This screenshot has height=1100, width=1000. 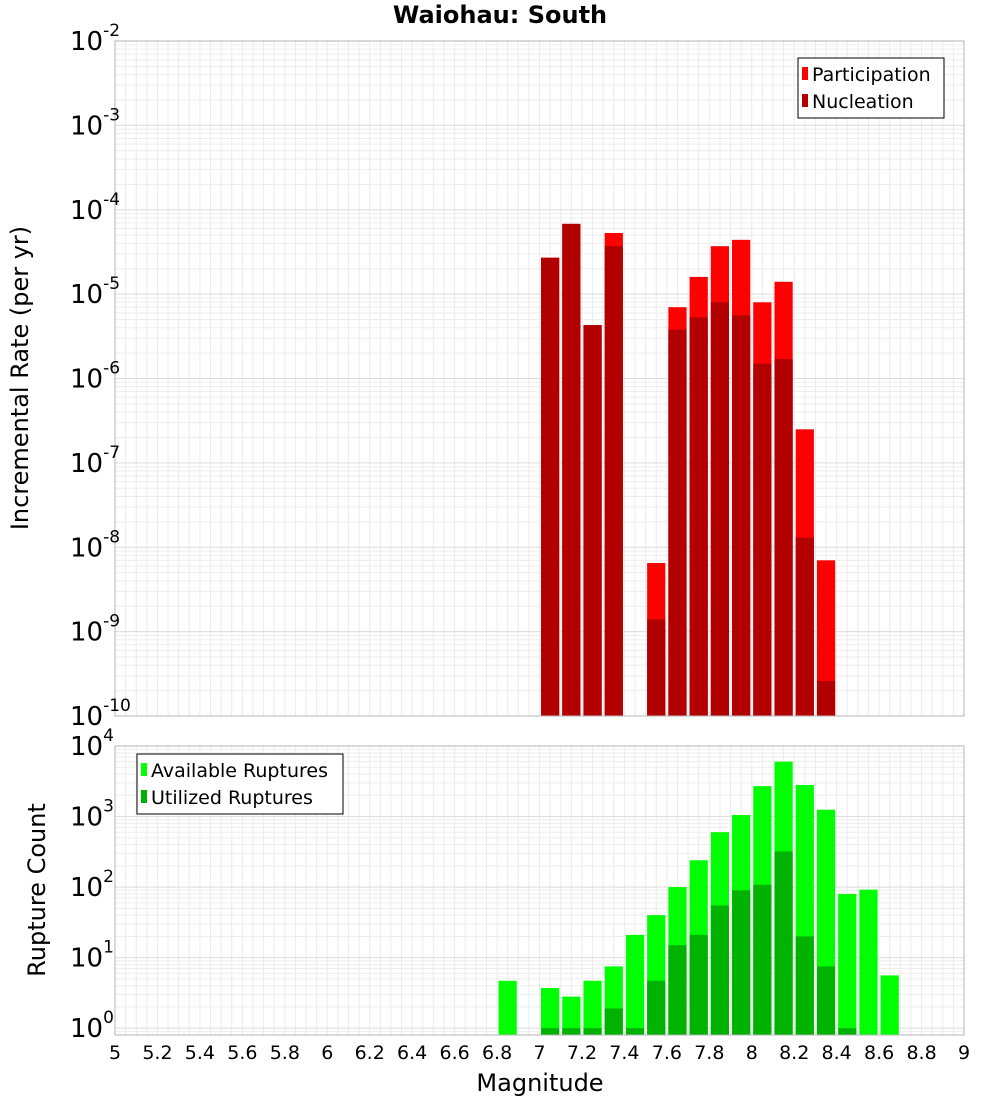 I want to click on y-axis-label: Rupture Count, so click(x=37, y=890).